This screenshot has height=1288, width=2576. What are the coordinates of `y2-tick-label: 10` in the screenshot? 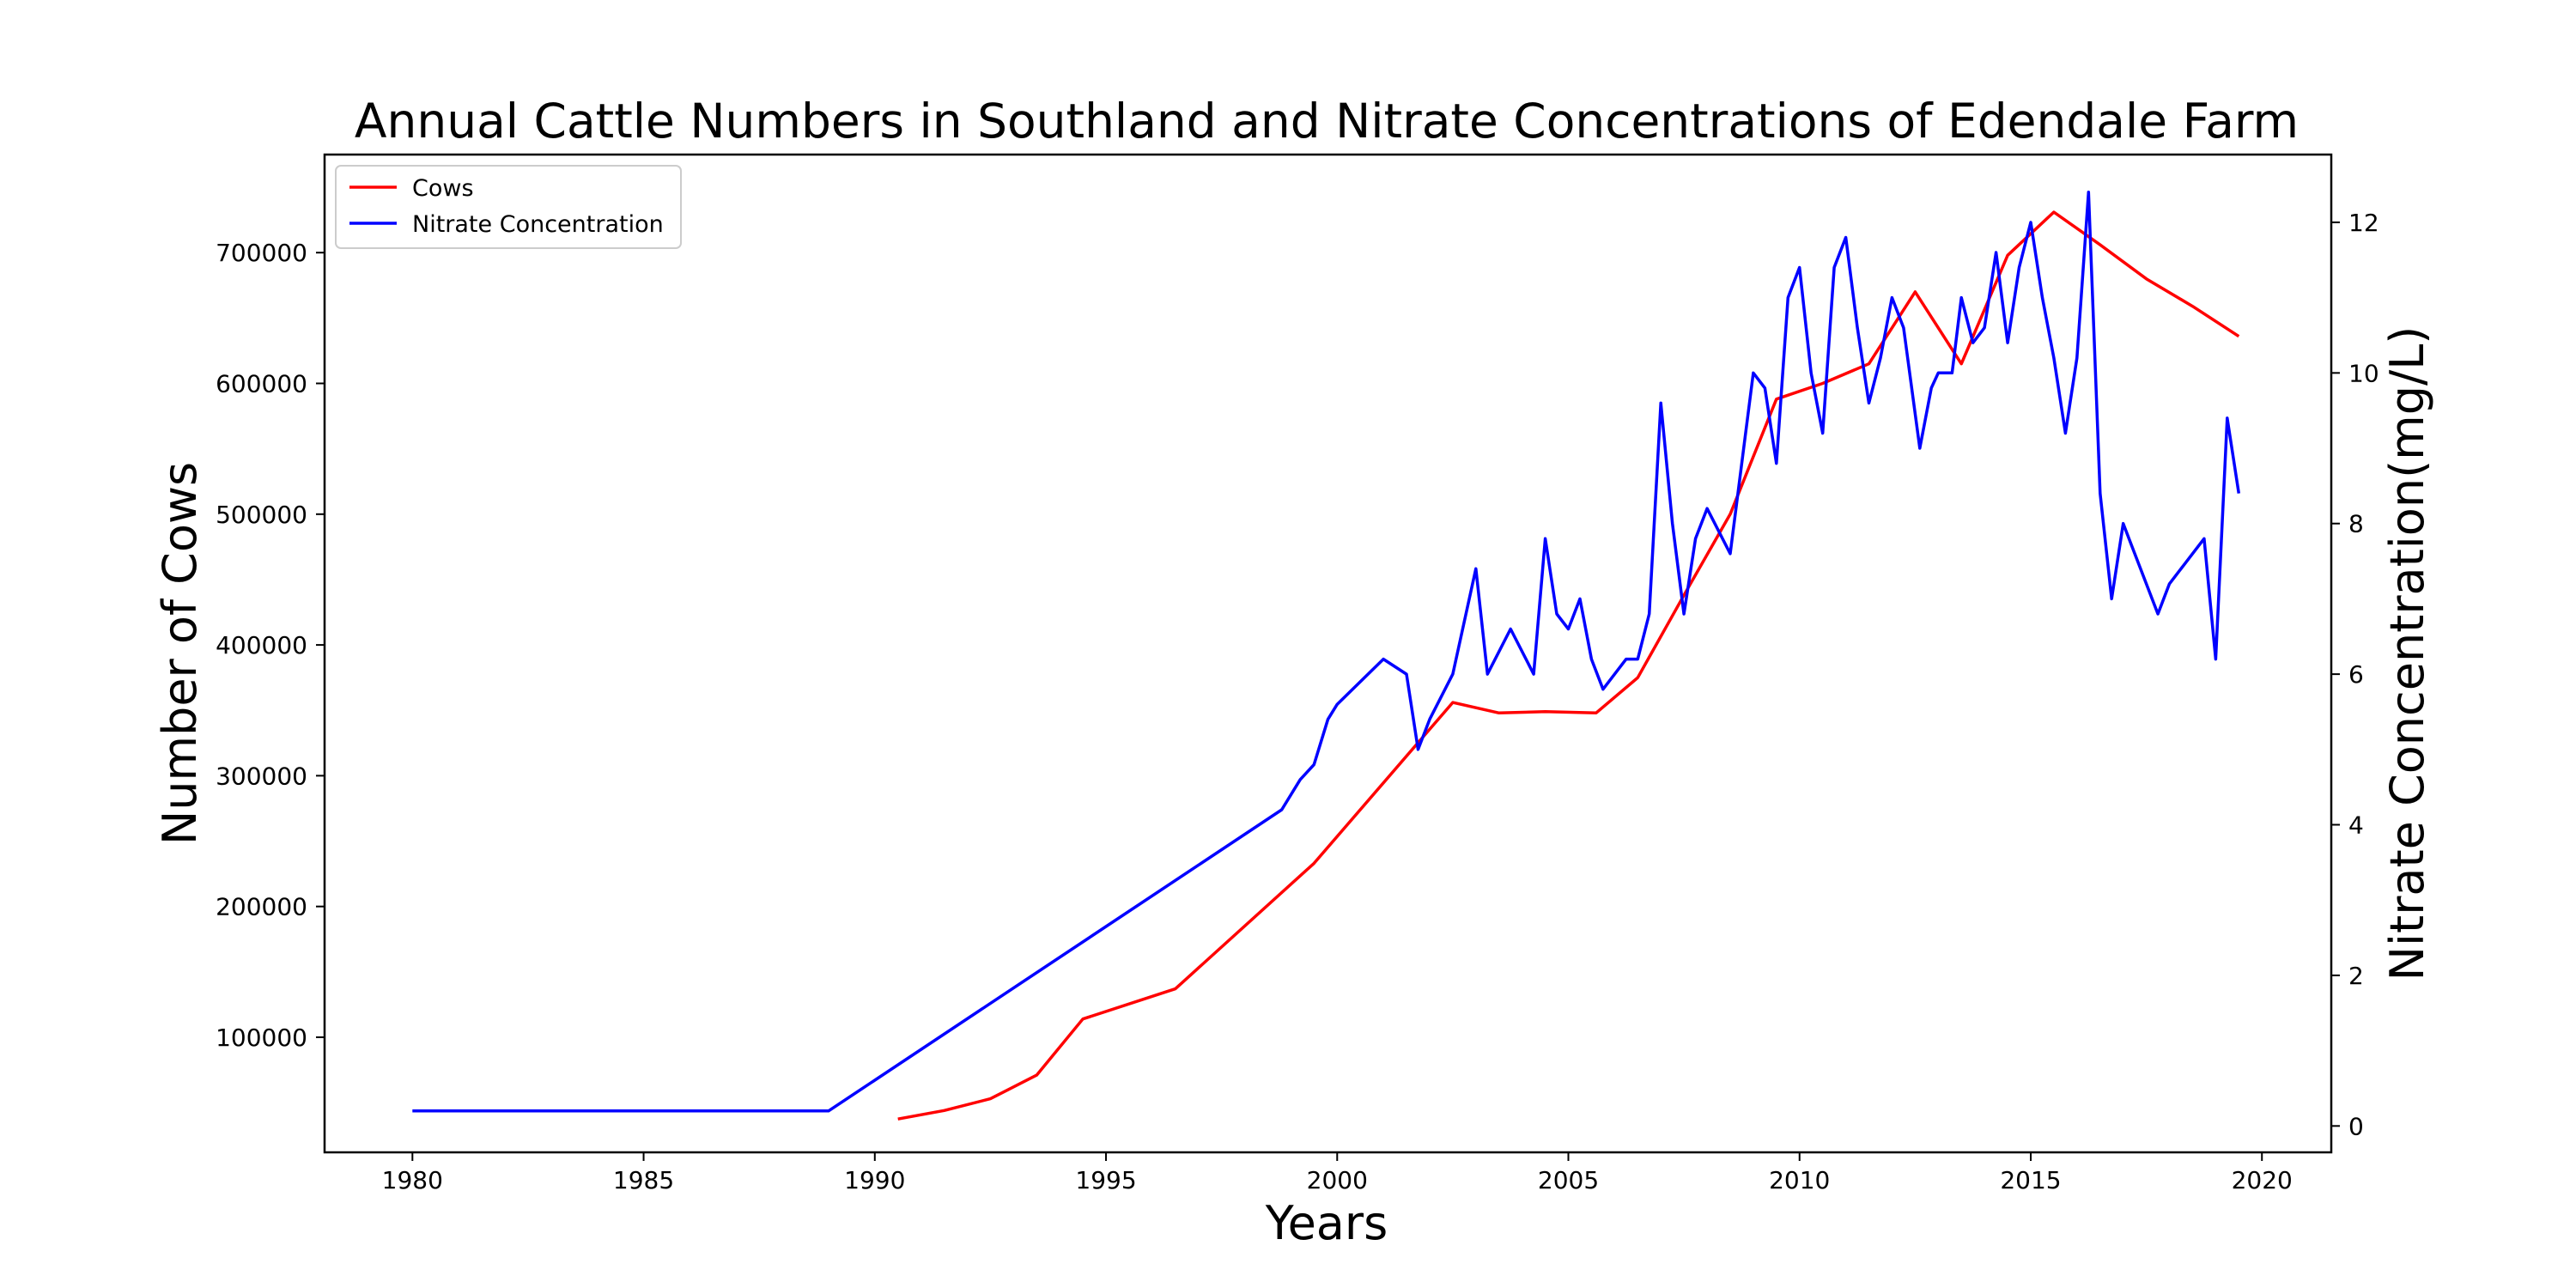 It's located at (2363, 373).